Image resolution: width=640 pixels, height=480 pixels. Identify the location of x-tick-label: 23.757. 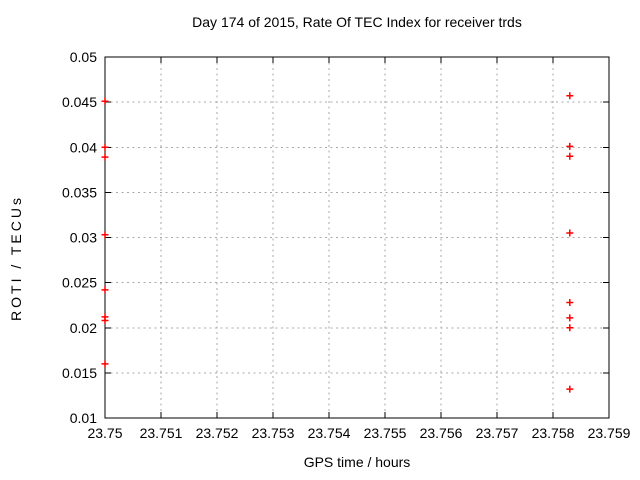
(497, 433).